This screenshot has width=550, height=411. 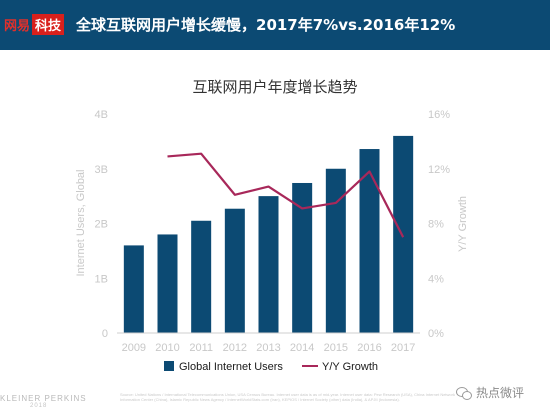 I want to click on y-tick-label: 4B, so click(x=101, y=115).